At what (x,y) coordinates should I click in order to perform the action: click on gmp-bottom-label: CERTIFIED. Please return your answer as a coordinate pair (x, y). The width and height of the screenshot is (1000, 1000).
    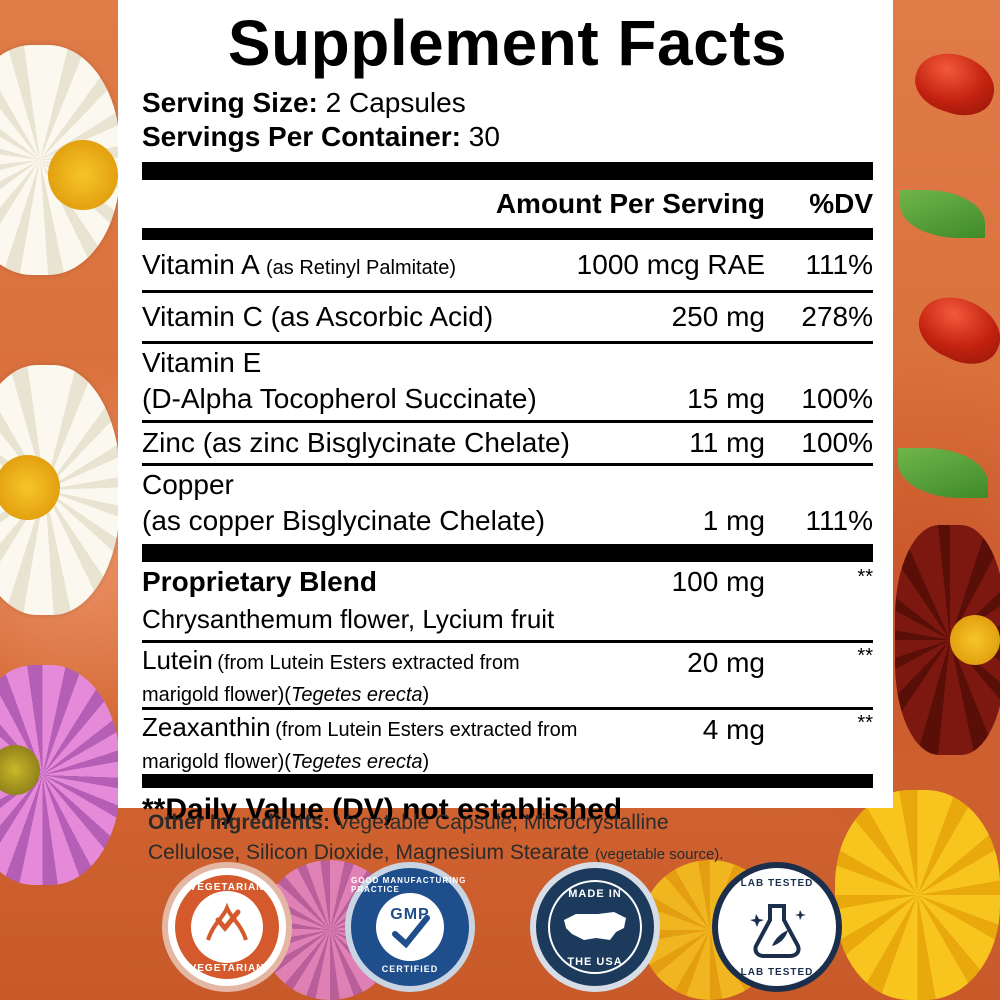
    Looking at the image, I should click on (410, 969).